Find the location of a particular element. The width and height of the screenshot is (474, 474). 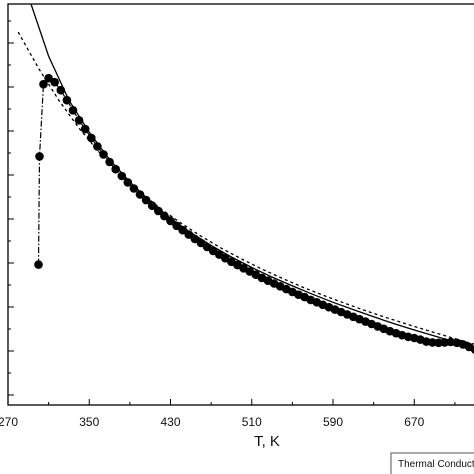

x-tick-label: 350 is located at coordinates (89, 422).